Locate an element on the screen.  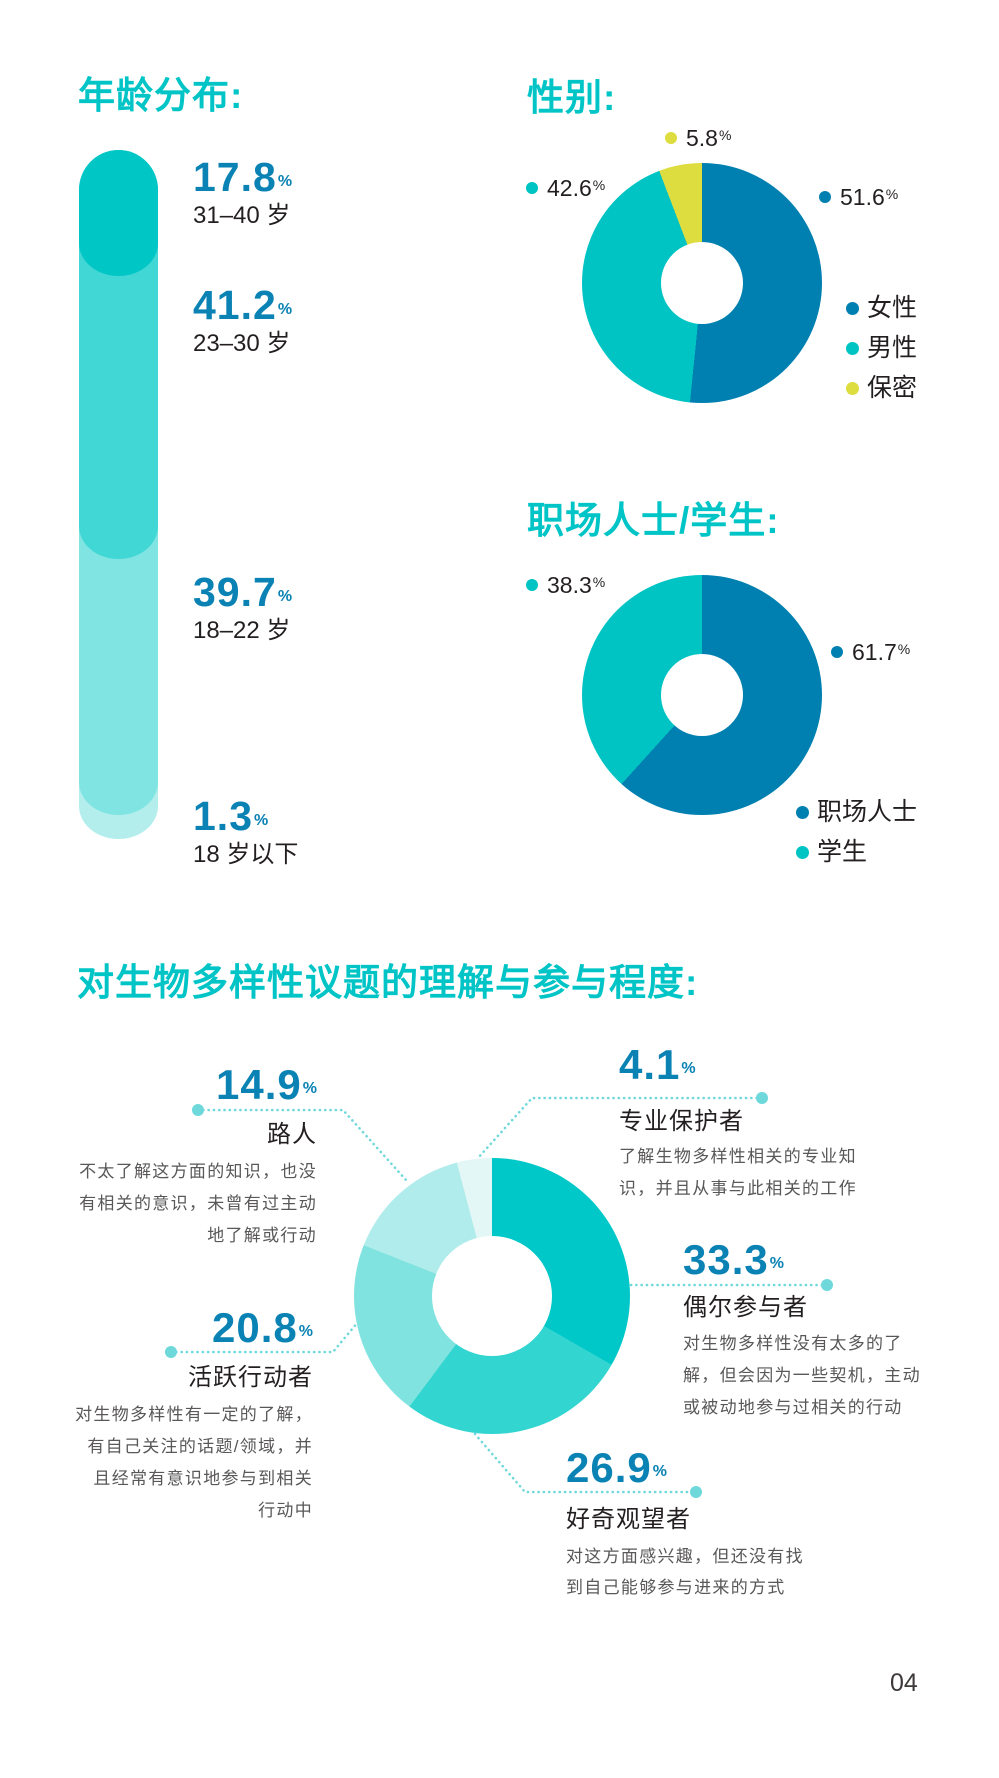
engagement-callout-curious: 26.9% 好奇观望者 对这方面感兴趣，但还没有找 到自己能够参与进来的方式 is located at coordinates (685, 1525).